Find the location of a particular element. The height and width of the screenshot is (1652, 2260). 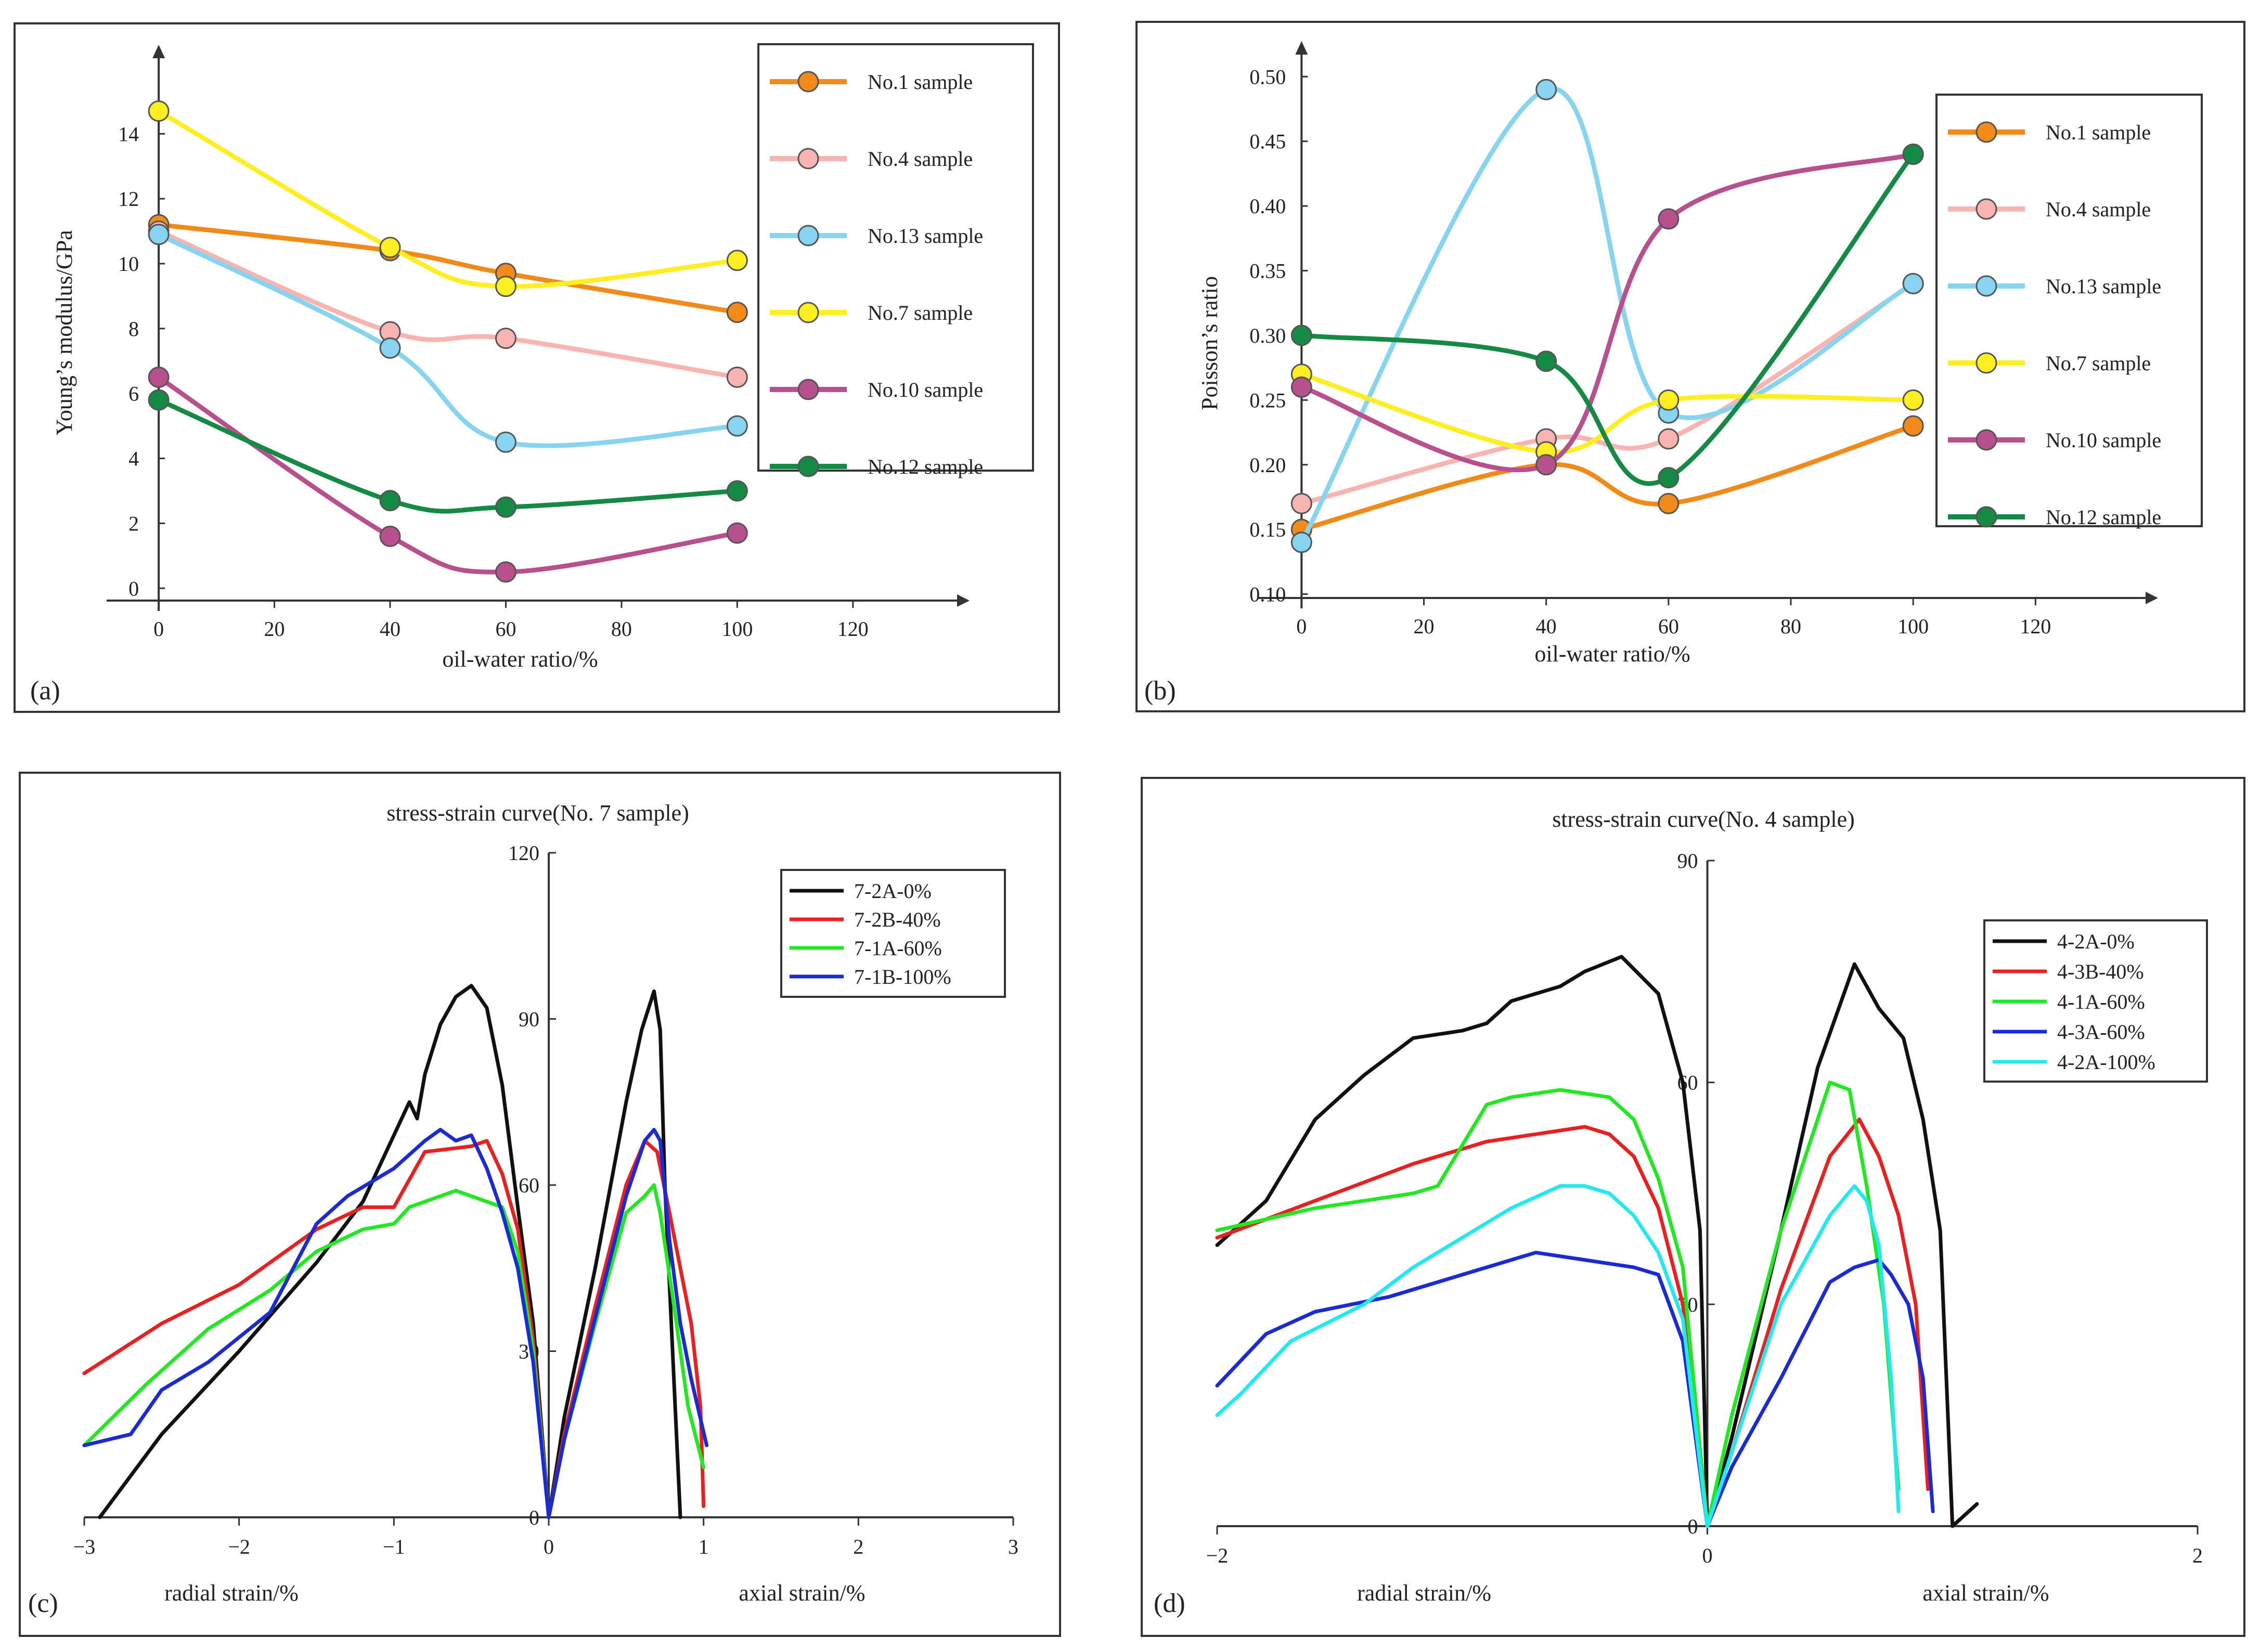

x-tick-label: −2 is located at coordinates (239, 1546).